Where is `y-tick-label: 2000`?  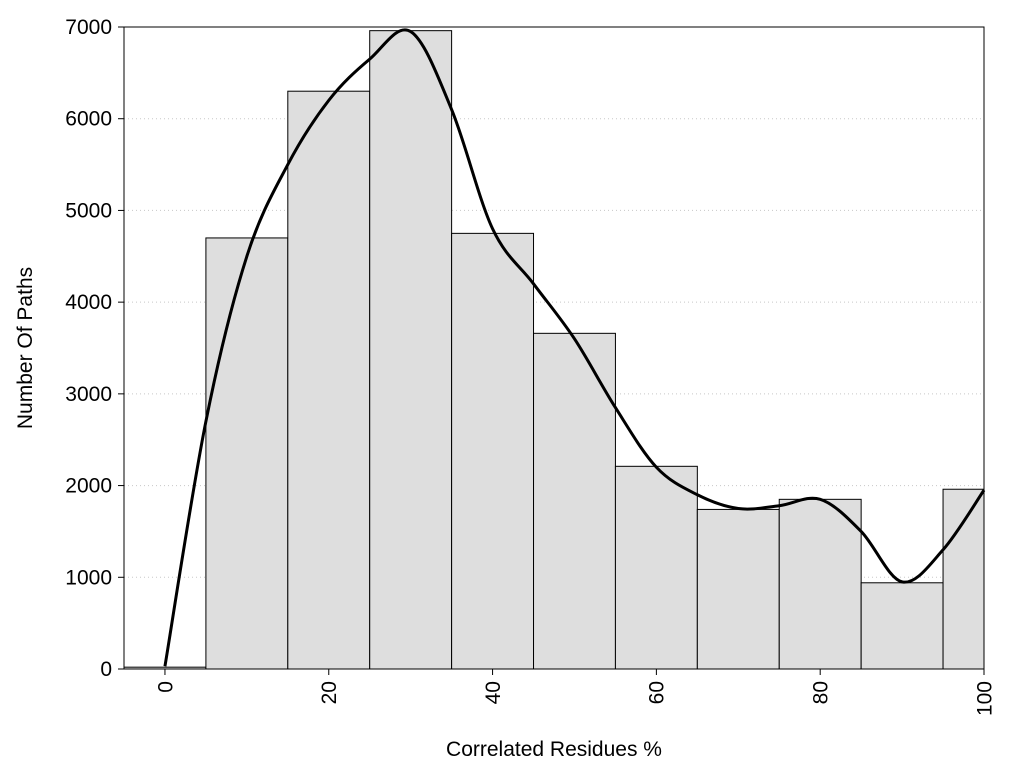
y-tick-label: 2000 is located at coordinates (88, 486).